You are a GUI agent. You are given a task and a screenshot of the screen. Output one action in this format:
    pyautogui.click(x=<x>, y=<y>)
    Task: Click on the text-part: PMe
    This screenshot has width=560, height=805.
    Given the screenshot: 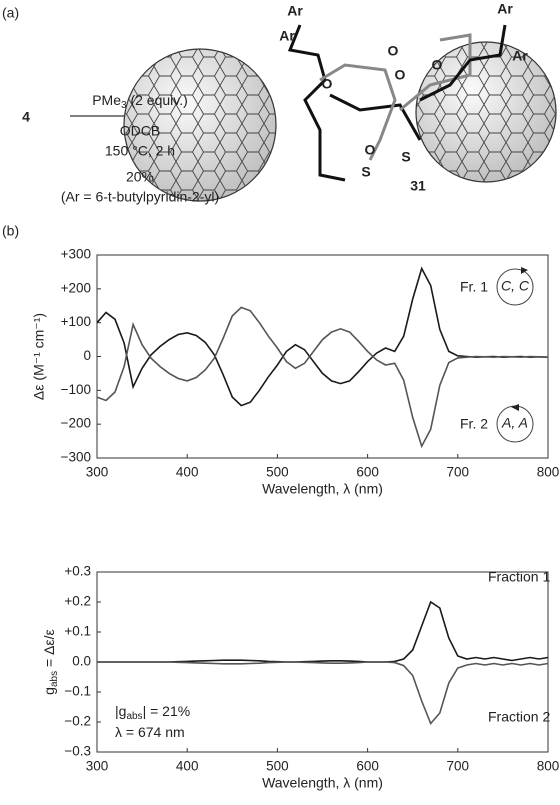 What is the action you would take?
    pyautogui.click(x=106, y=100)
    